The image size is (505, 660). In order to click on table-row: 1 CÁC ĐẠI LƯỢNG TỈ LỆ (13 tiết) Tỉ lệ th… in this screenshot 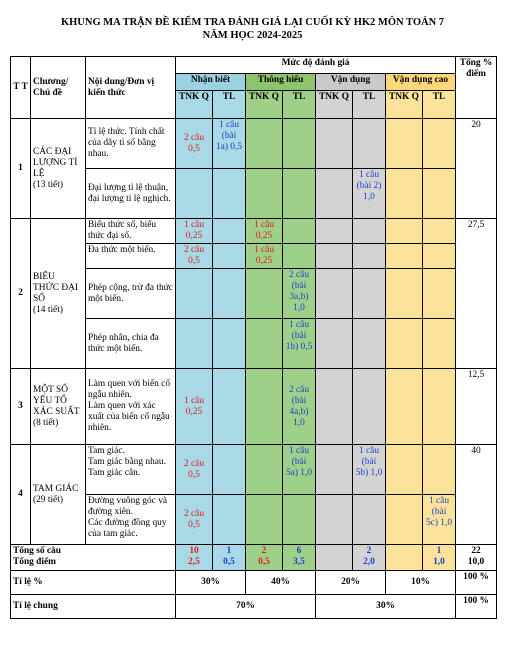, I will do `click(254, 168)`.